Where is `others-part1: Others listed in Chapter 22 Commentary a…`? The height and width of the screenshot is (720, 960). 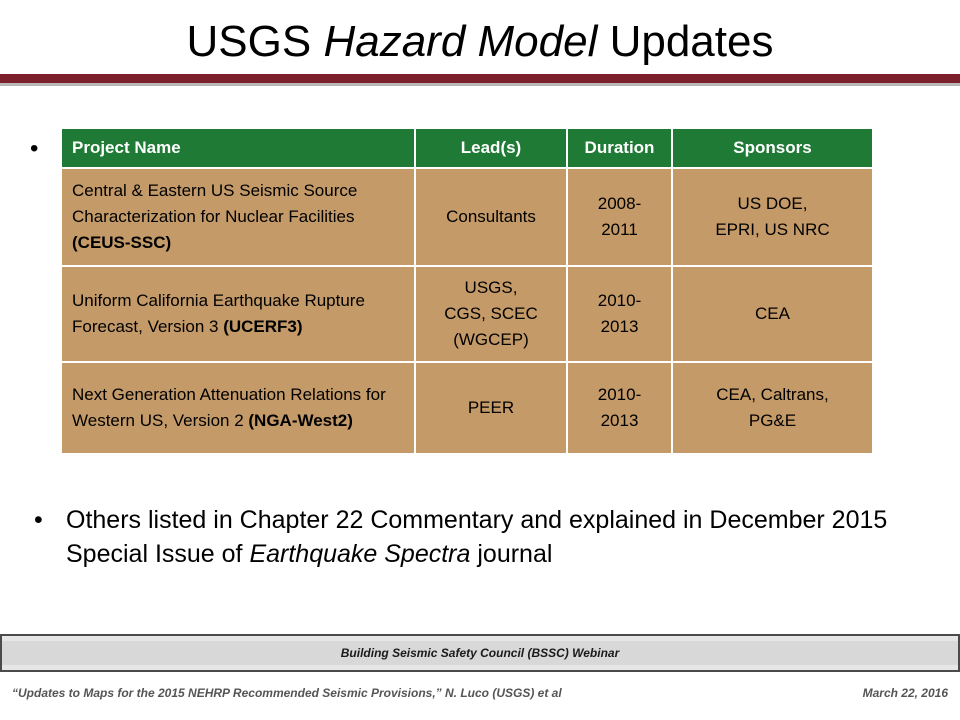
others-part1: Others listed in Chapter 22 Commentary a… is located at coordinates (477, 537).